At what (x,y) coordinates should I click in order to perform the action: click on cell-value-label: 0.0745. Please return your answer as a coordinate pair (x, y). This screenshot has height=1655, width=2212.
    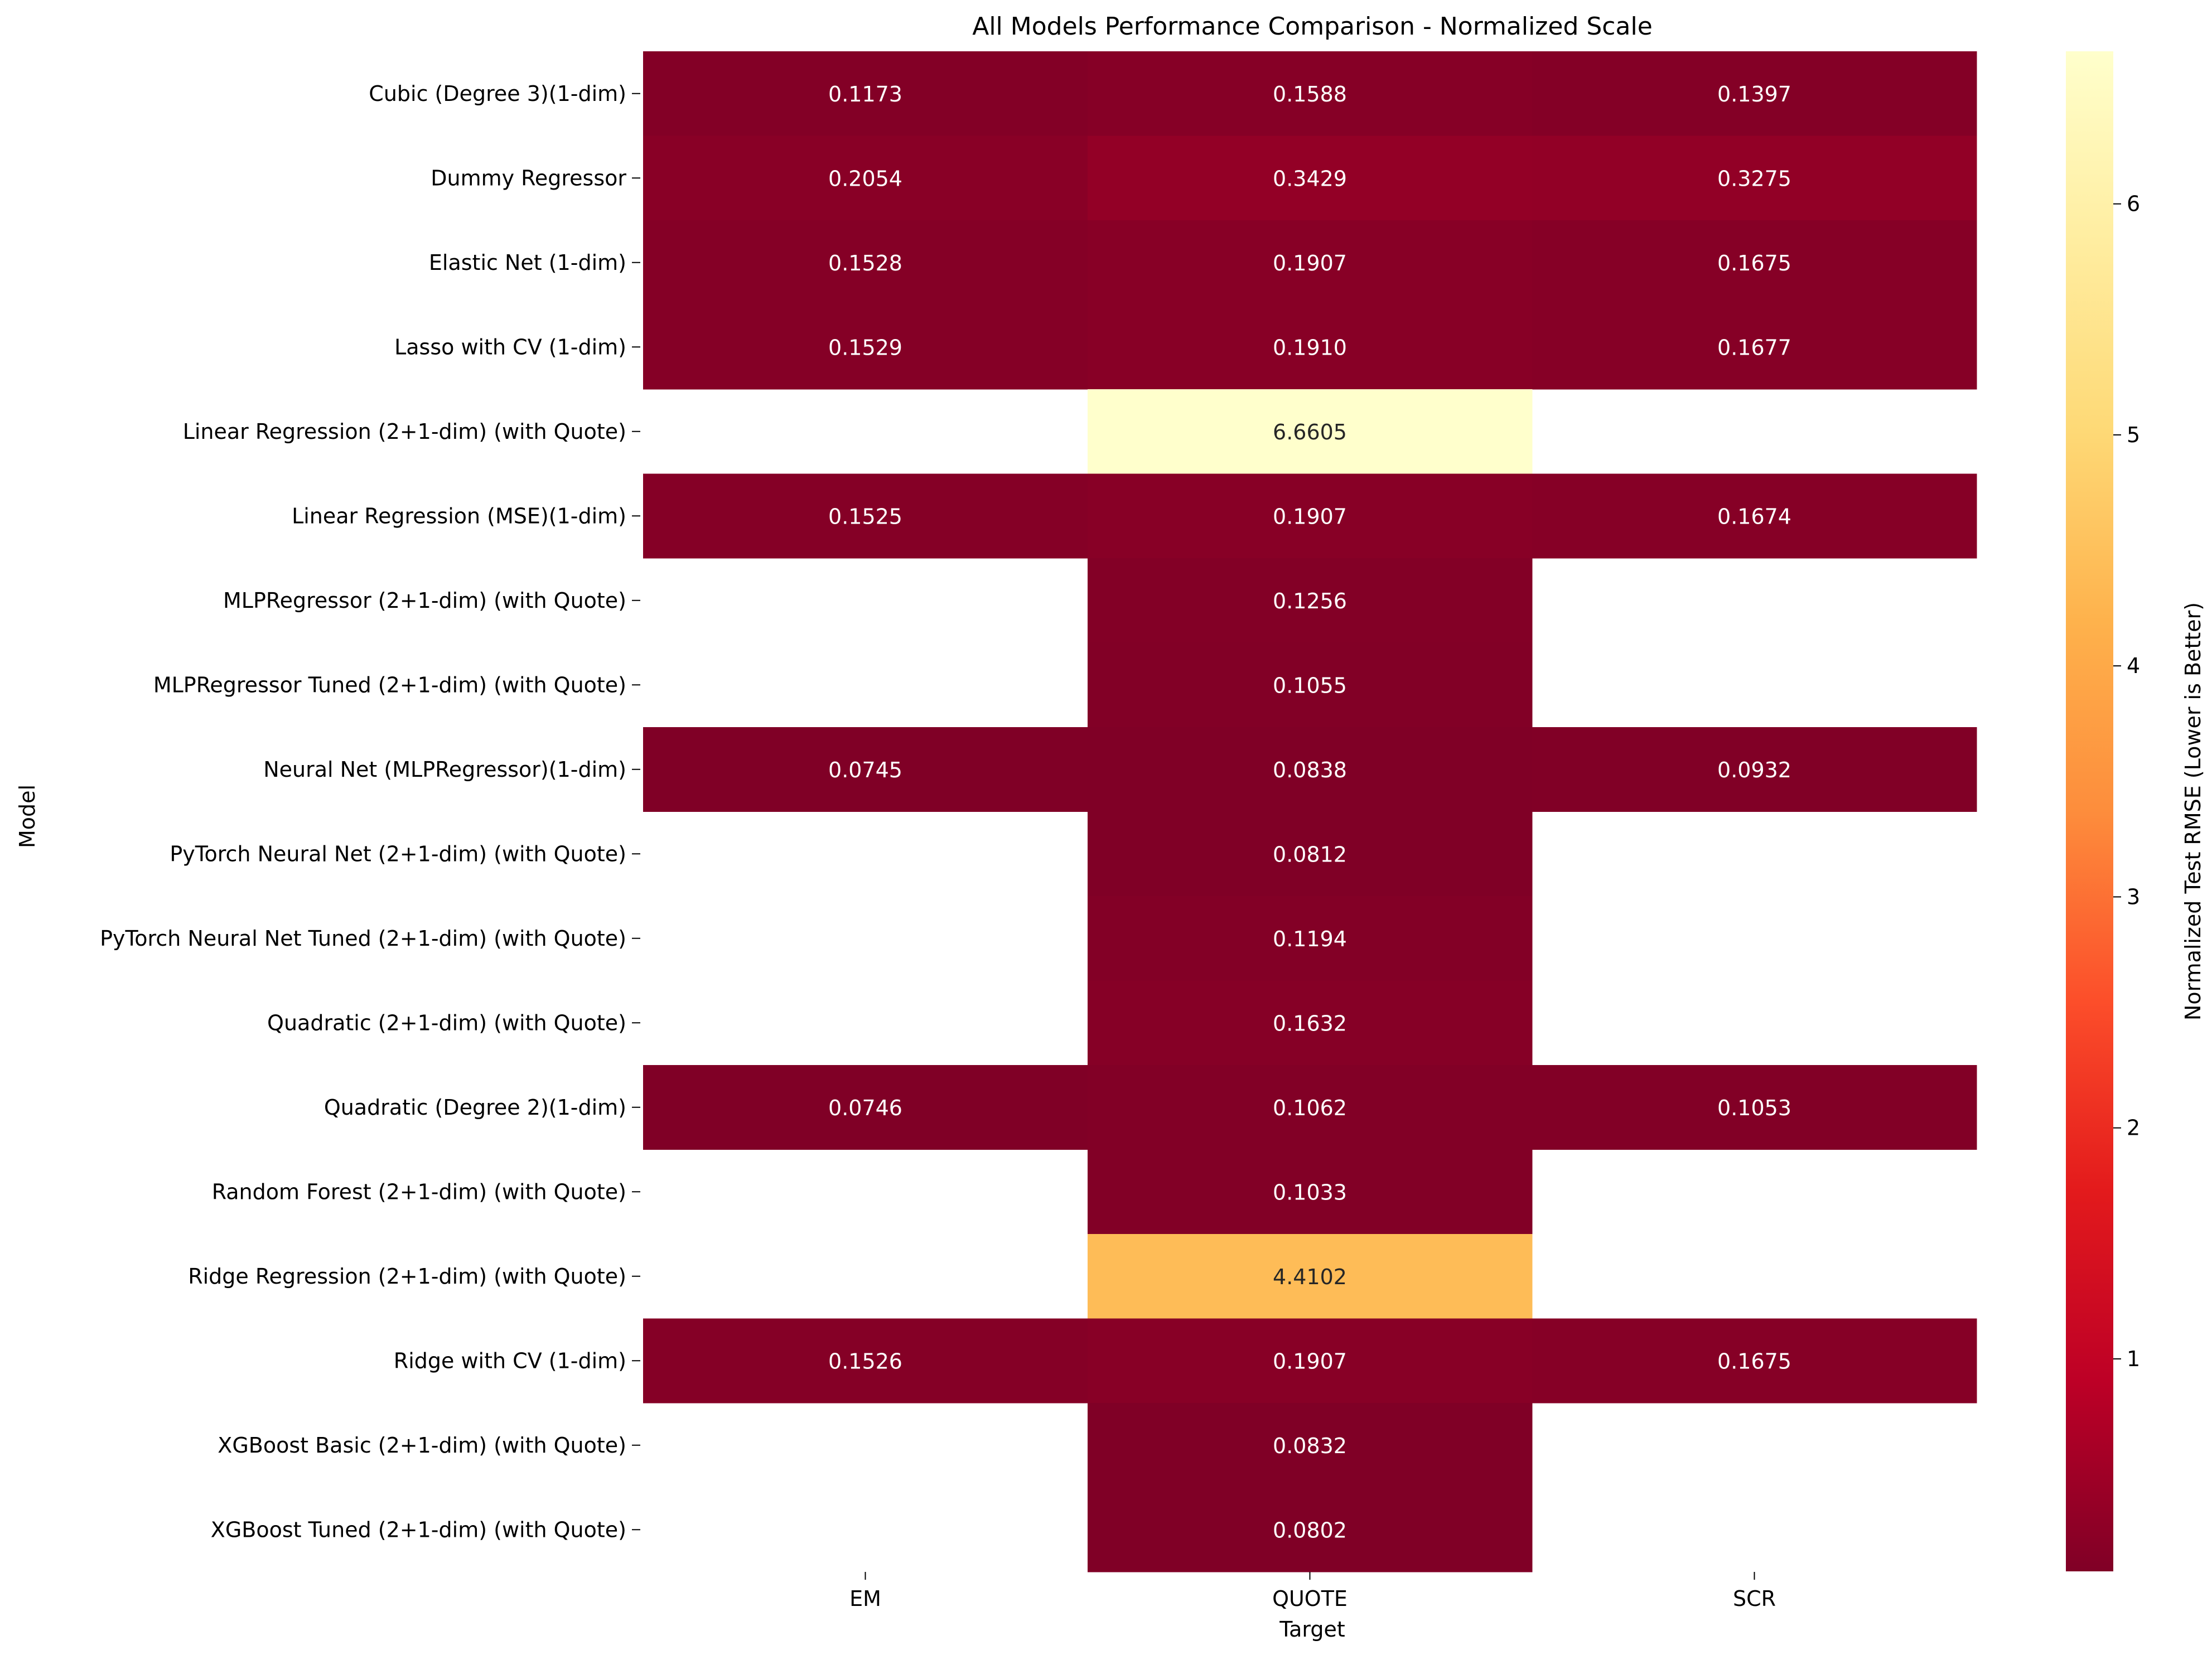
    Looking at the image, I should click on (865, 770).